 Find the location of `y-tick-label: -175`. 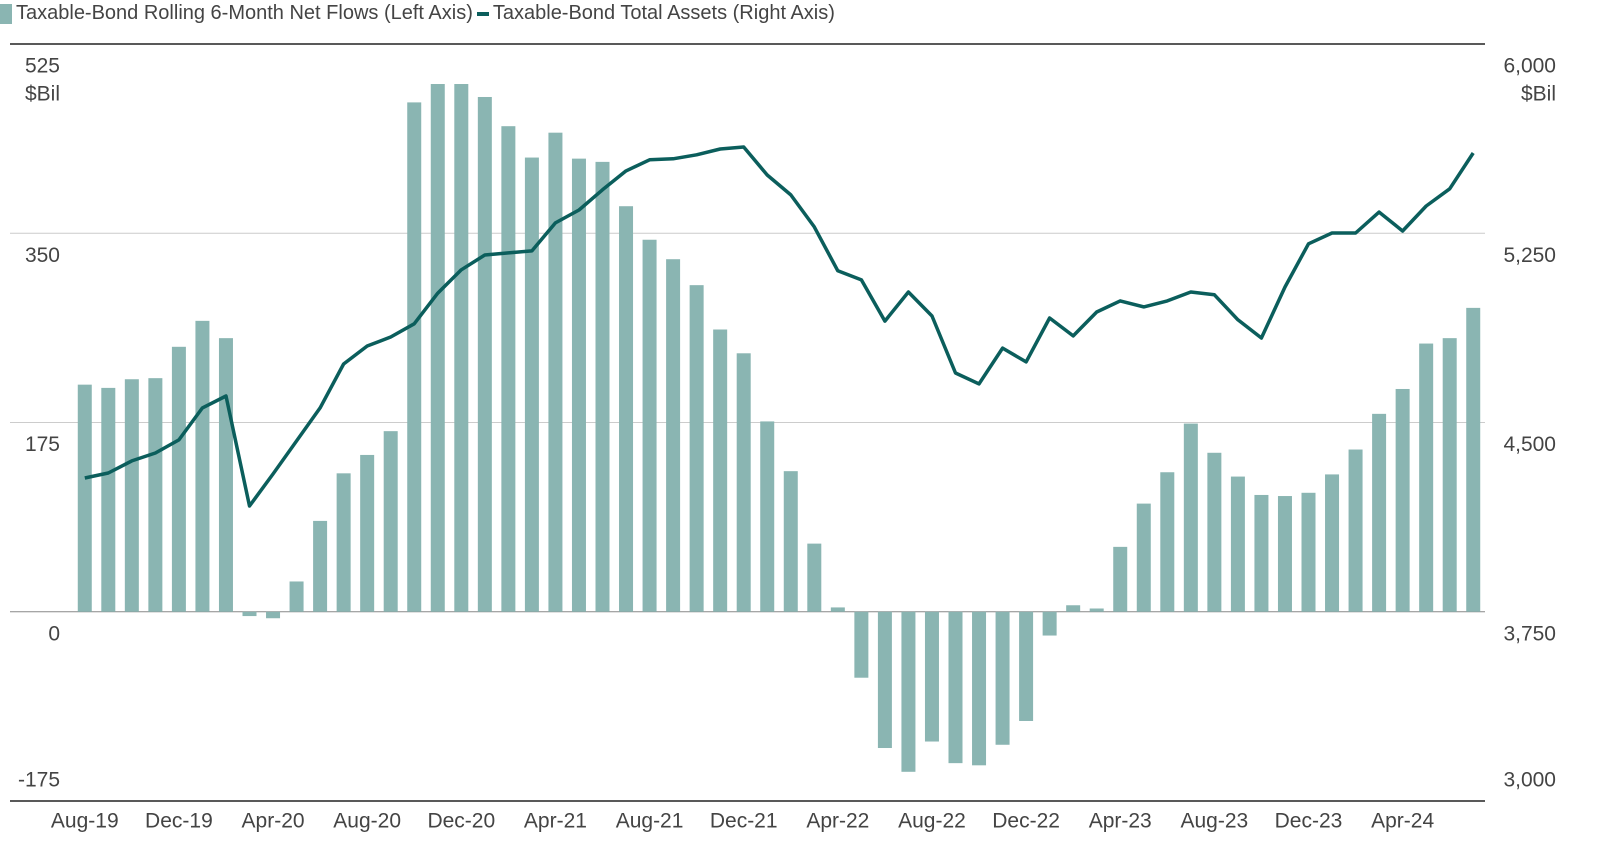

y-tick-label: -175 is located at coordinates (39, 780).